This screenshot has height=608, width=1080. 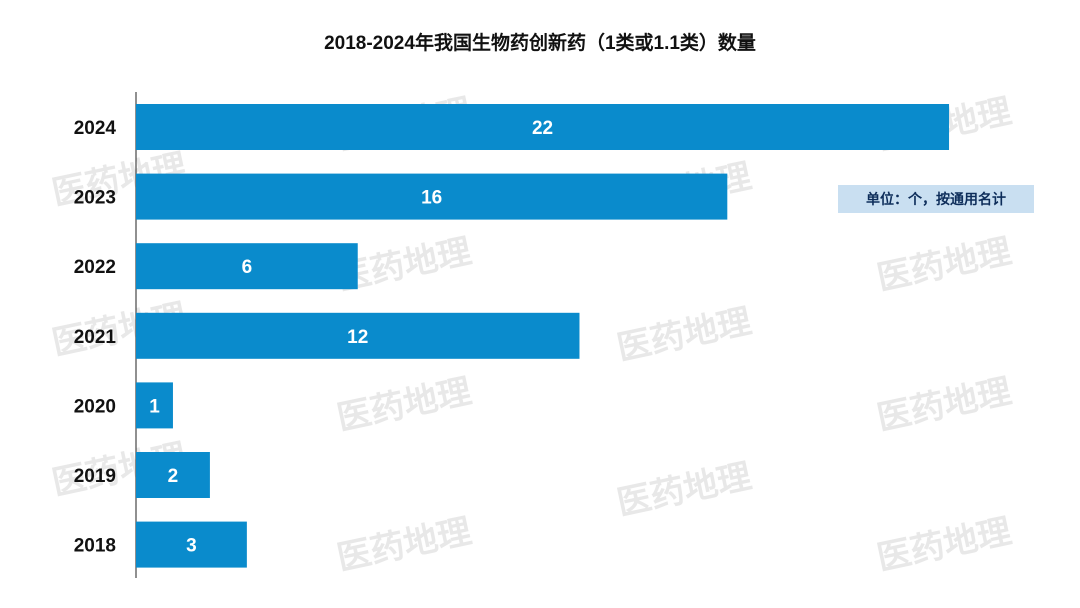 I want to click on year-label: 2024, so click(x=95, y=128).